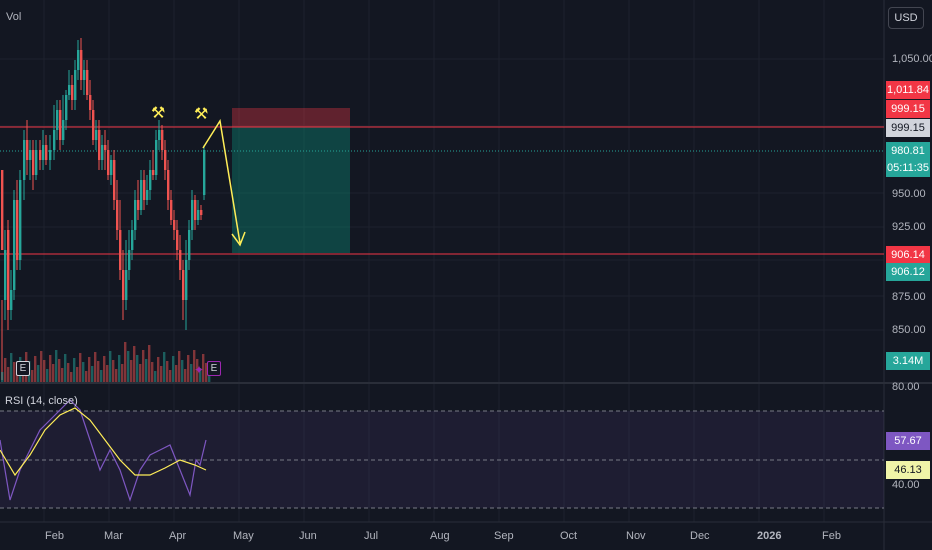 This screenshot has height=550, width=932. What do you see at coordinates (371, 536) in the screenshot?
I see `time-tick: Jul` at bounding box center [371, 536].